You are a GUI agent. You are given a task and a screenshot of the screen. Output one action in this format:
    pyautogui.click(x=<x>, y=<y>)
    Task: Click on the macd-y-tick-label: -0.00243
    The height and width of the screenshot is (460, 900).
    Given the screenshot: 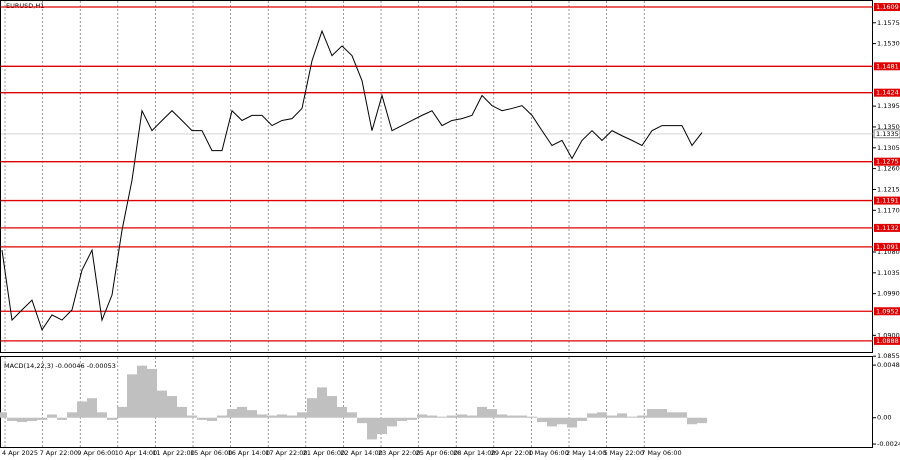 What is the action you would take?
    pyautogui.click(x=888, y=444)
    